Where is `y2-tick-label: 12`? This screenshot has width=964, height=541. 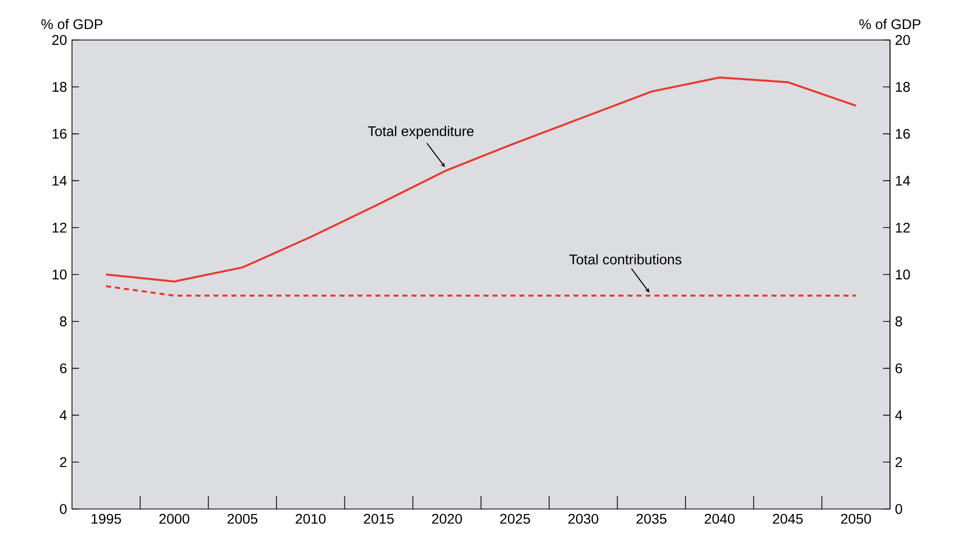 y2-tick-label: 12 is located at coordinates (903, 227).